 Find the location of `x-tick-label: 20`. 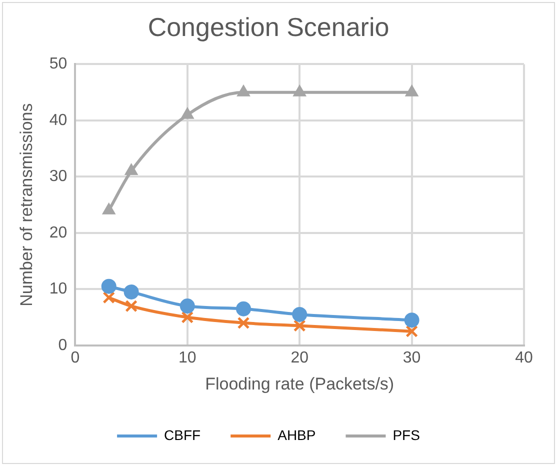

x-tick-label: 20 is located at coordinates (299, 357).